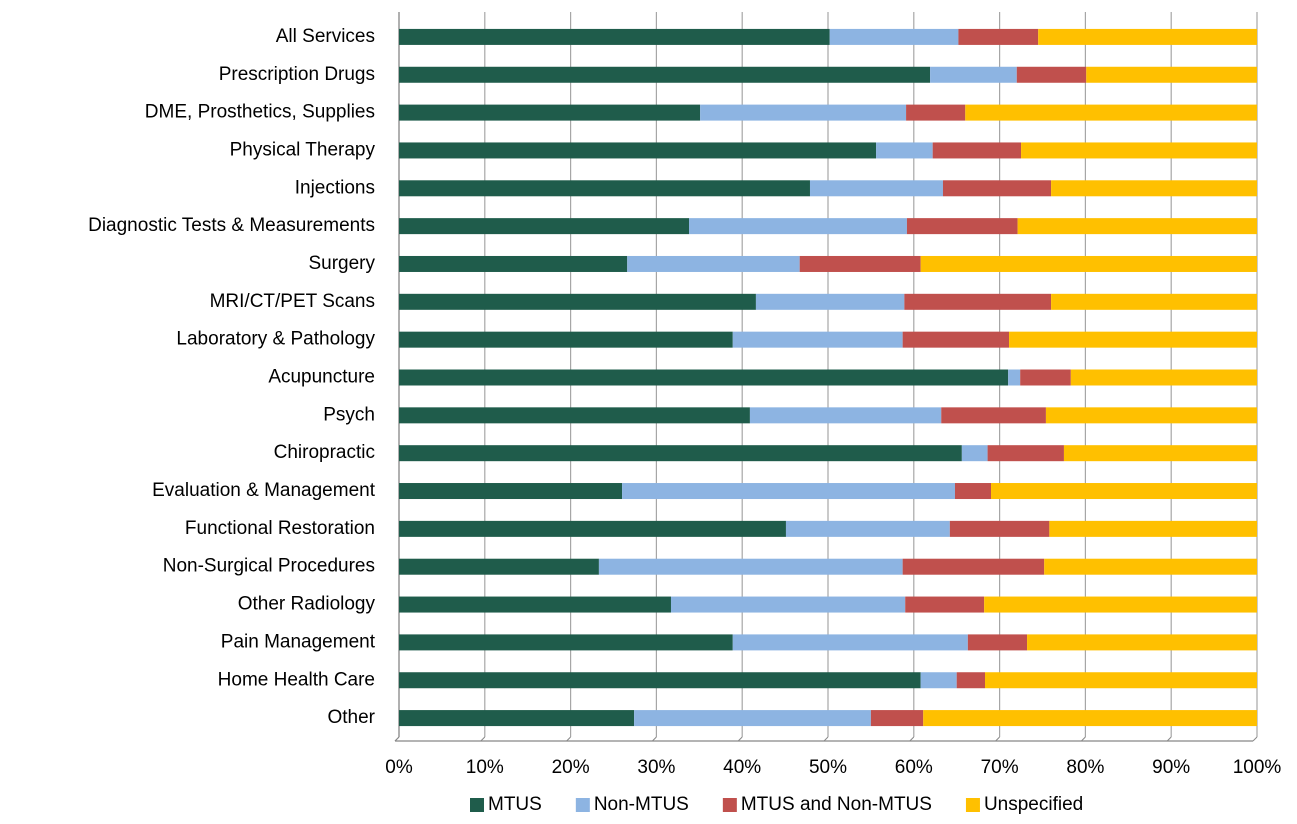 The image size is (1297, 824). I want to click on y-tick-label: Surgery, so click(341, 263).